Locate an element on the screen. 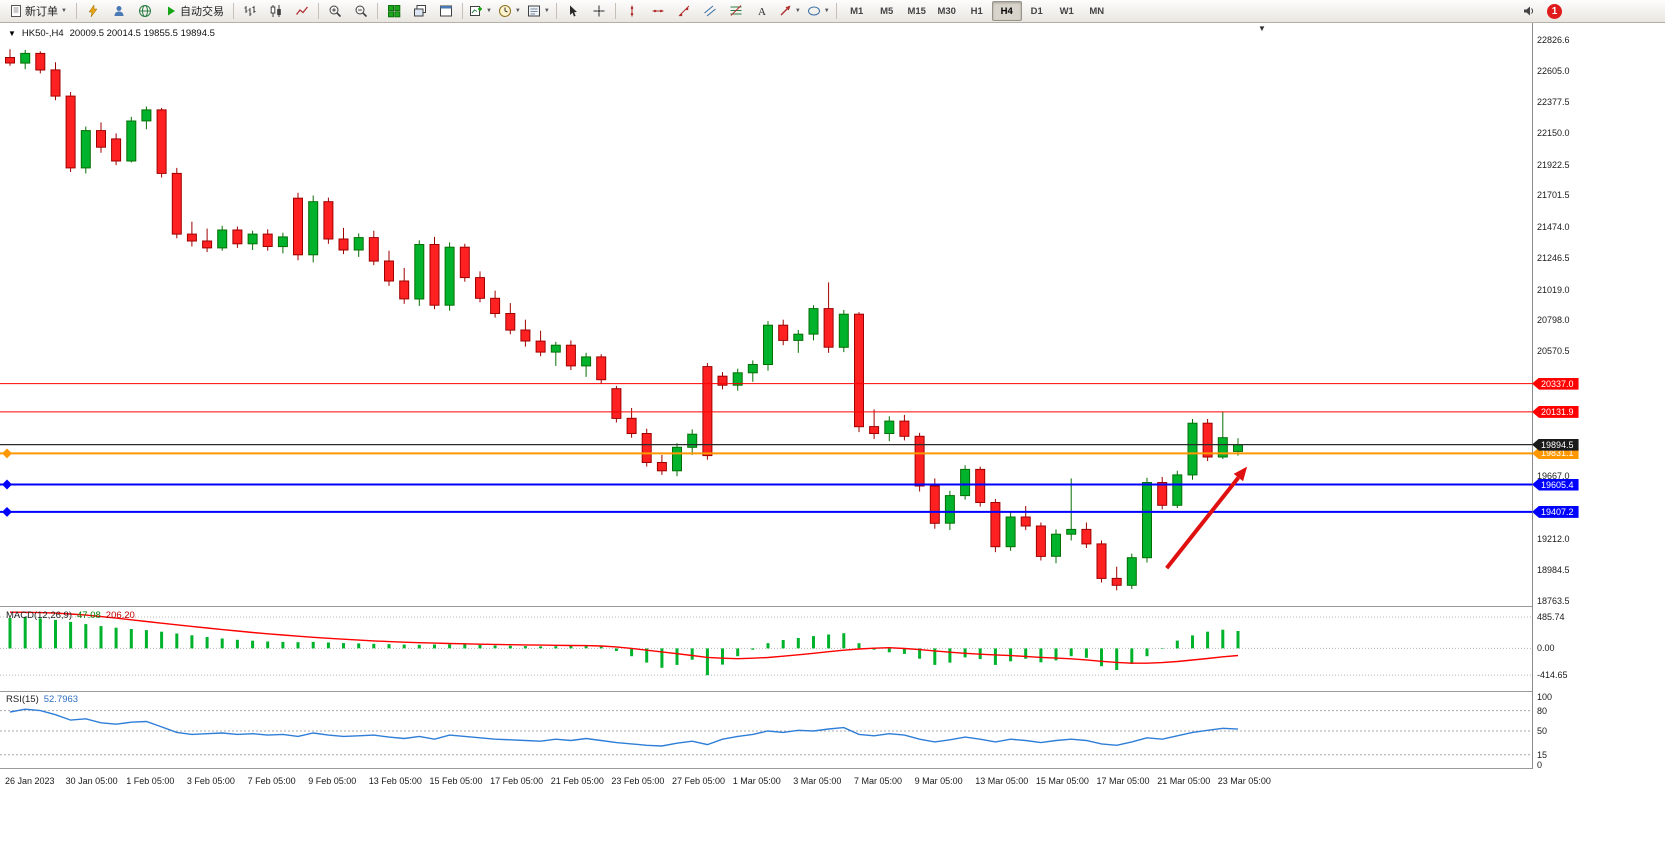 The height and width of the screenshot is (842, 1665). templates-button: ▼ is located at coordinates (538, 11).